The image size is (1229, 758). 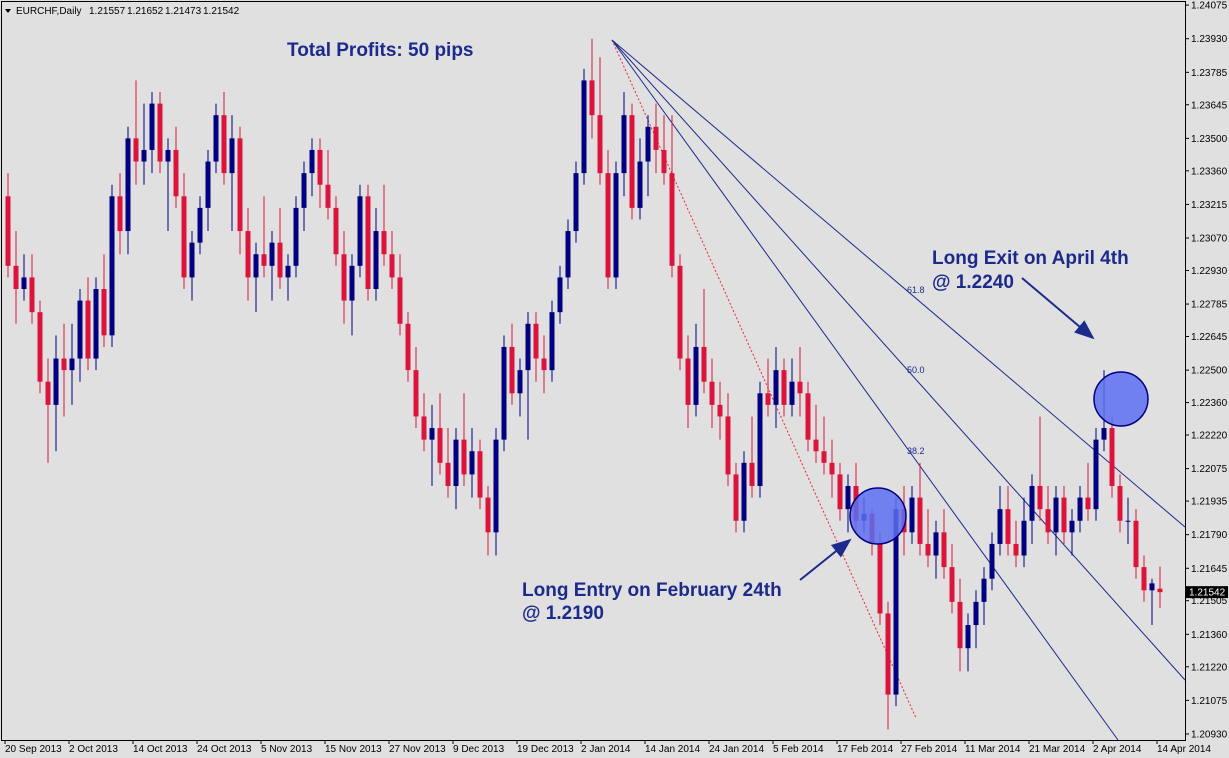 I want to click on y-tick-label: 1.23360, so click(x=1209, y=171).